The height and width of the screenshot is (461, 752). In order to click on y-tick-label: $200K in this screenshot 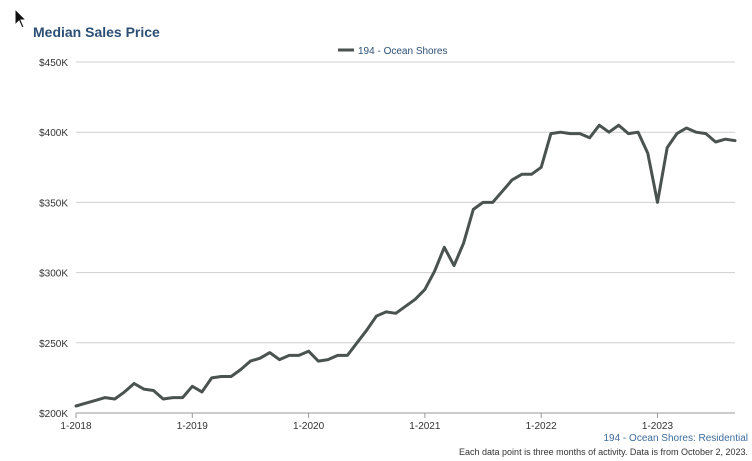, I will do `click(53, 414)`.